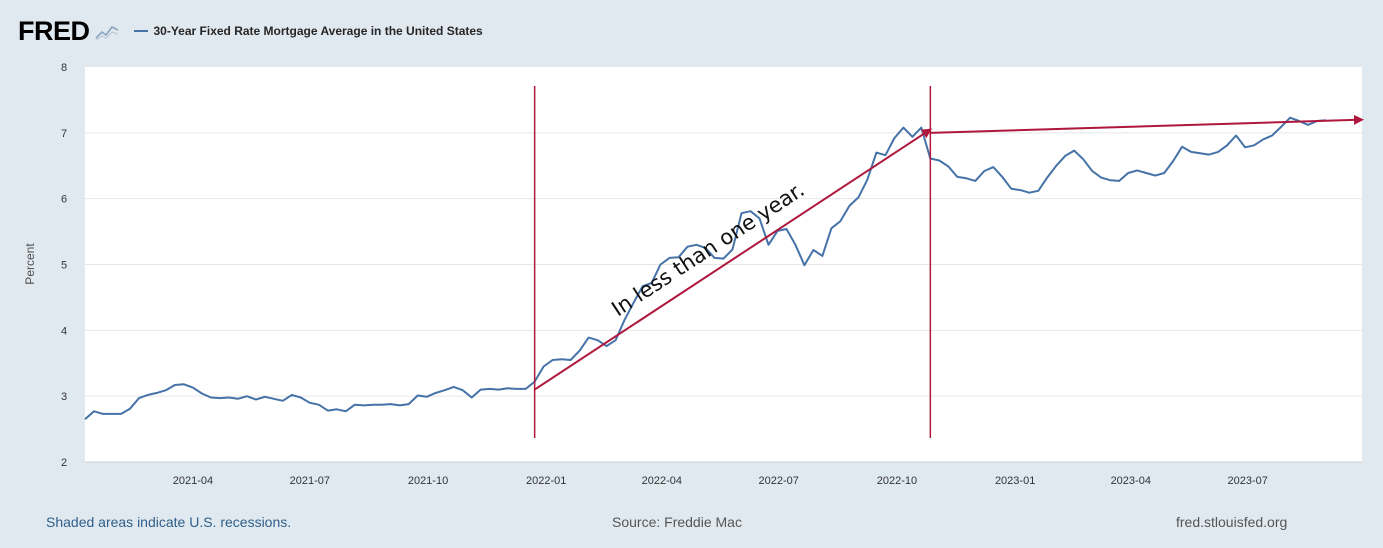 The height and width of the screenshot is (548, 1383). I want to click on x-tick-label: 2022-10, so click(897, 481).